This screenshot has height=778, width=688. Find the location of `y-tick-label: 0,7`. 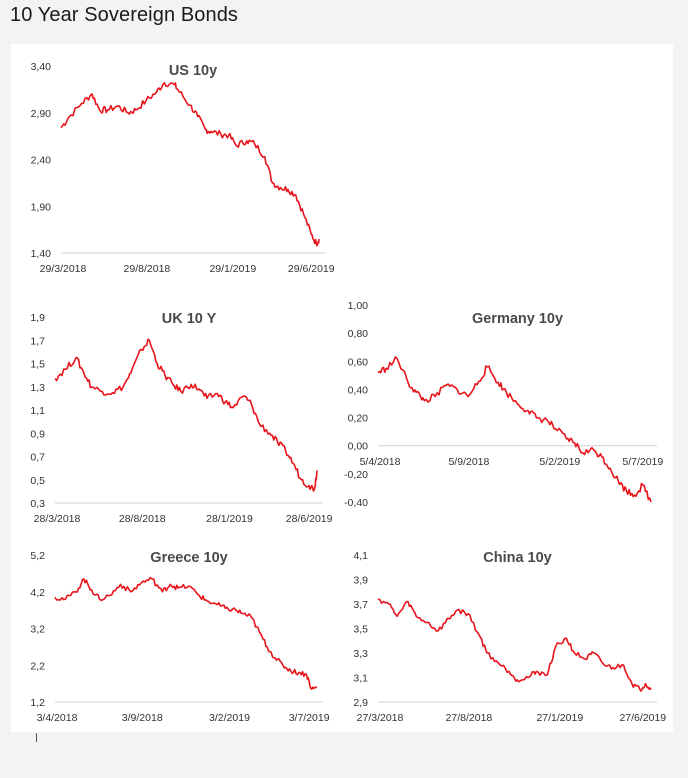

y-tick-label: 0,7 is located at coordinates (37, 458).